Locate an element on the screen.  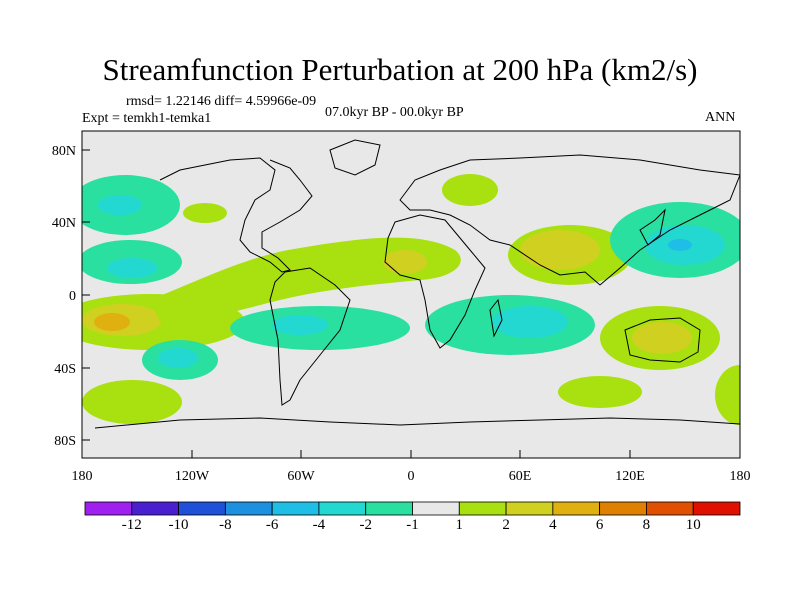
latitude-axis: 80N 40N 0 40S 80S is located at coordinates (71, 296).